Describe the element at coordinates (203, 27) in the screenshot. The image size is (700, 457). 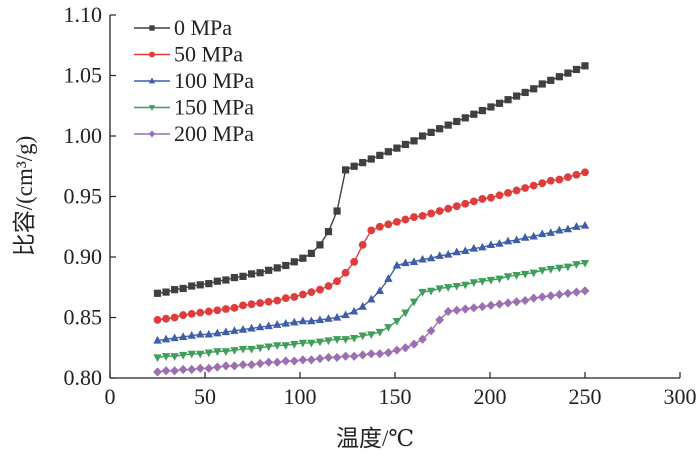
I see `legend-label: 0 MPa` at that location.